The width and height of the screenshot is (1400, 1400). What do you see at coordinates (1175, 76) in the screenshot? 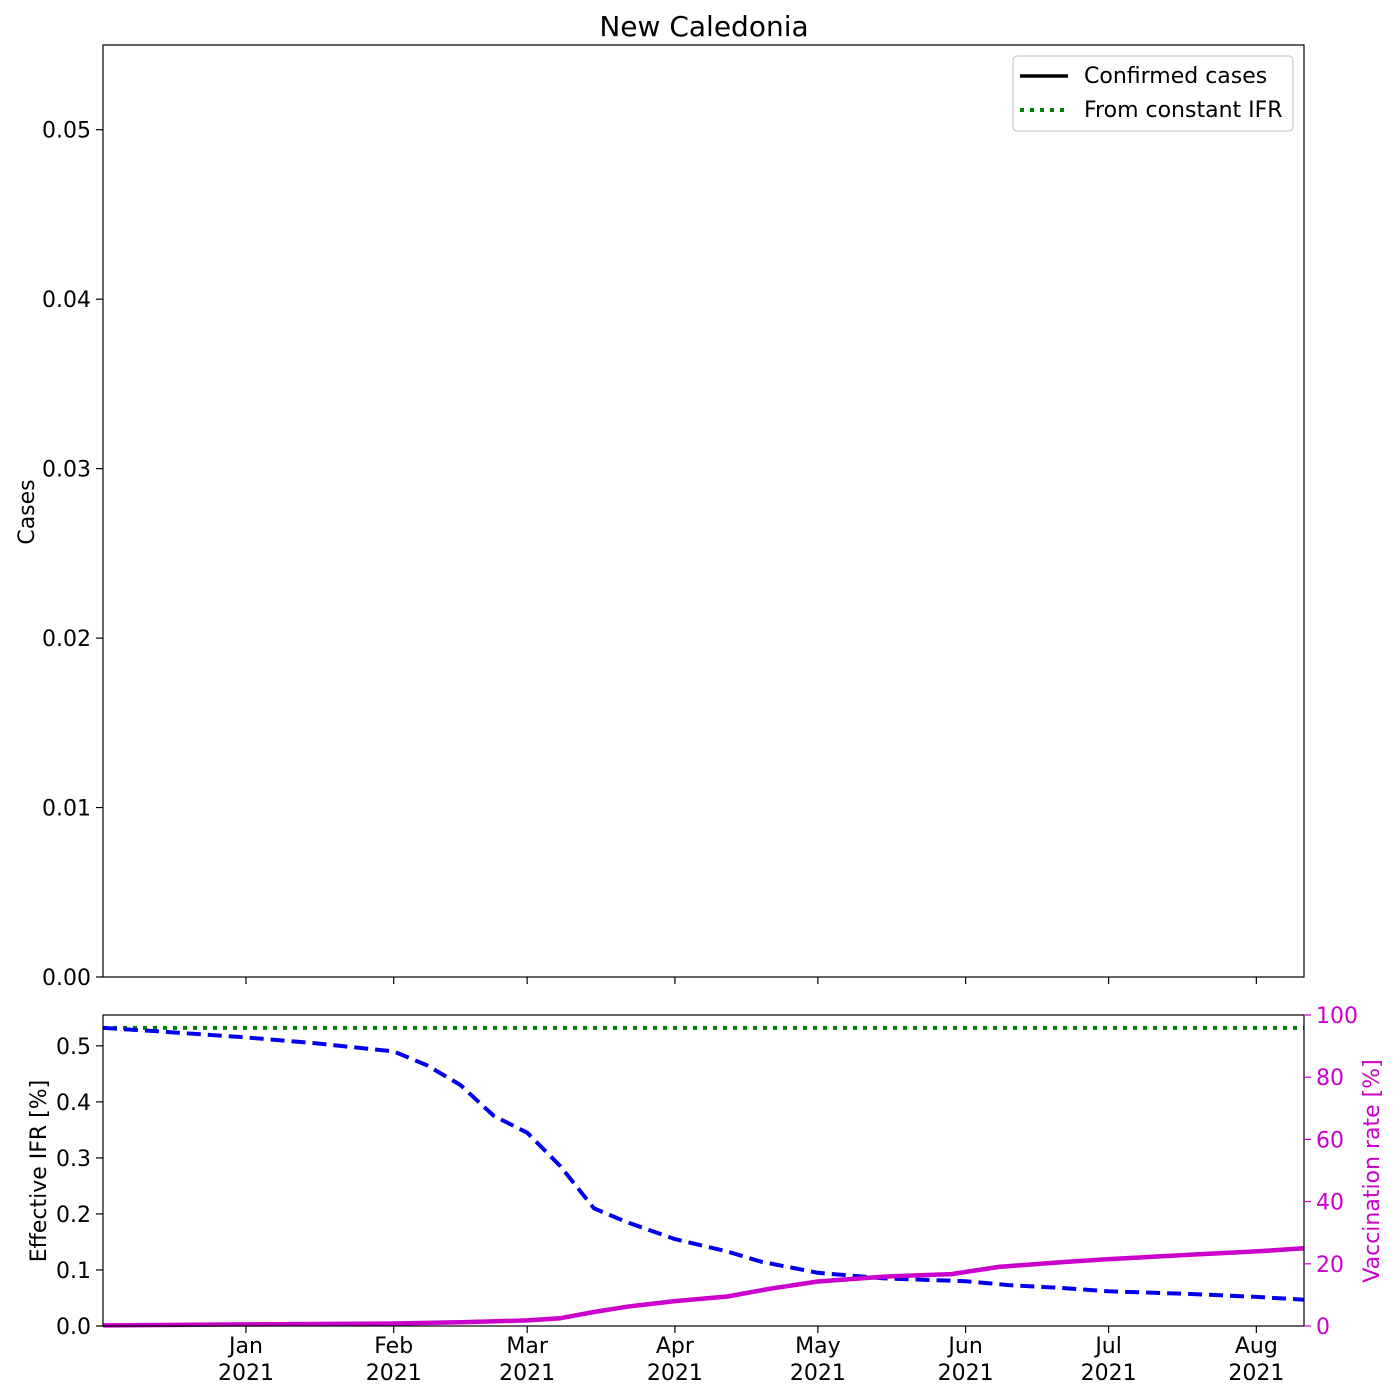
I see `legend-label-confirmed-cases: Confirmed cases` at bounding box center [1175, 76].